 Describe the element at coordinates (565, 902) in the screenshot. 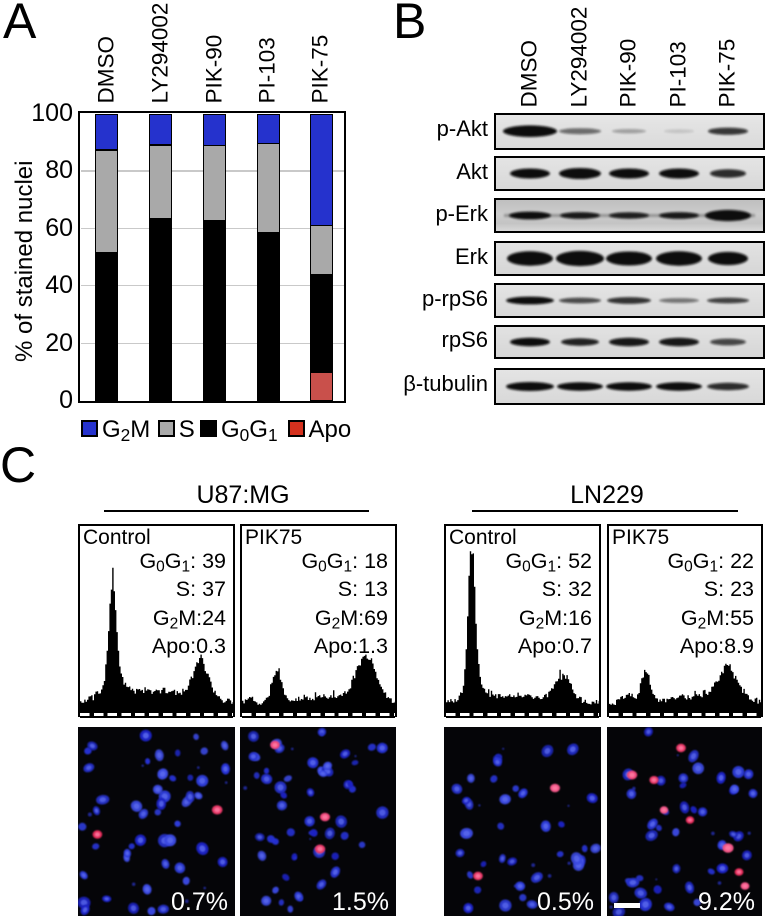

I see `svg-text: 0.5%` at that location.